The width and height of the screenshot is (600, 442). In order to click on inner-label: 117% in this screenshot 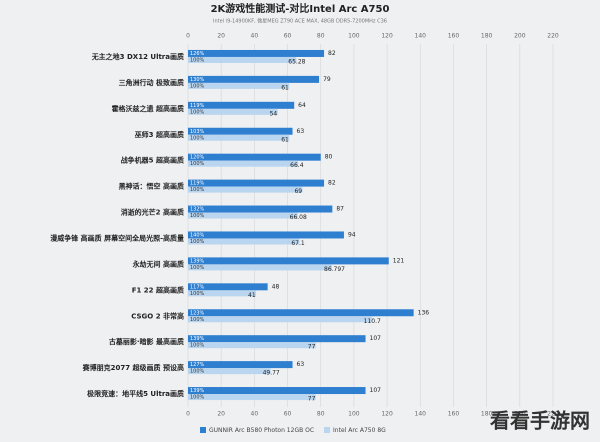, I will do `click(197, 287)`.